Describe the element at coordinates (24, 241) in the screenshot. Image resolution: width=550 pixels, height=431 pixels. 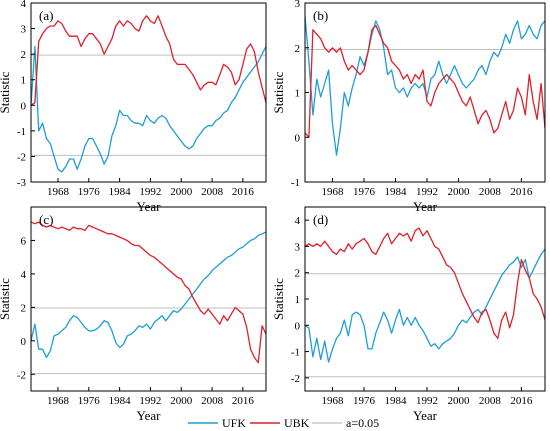
I see `y-tick-label: 6` at that location.